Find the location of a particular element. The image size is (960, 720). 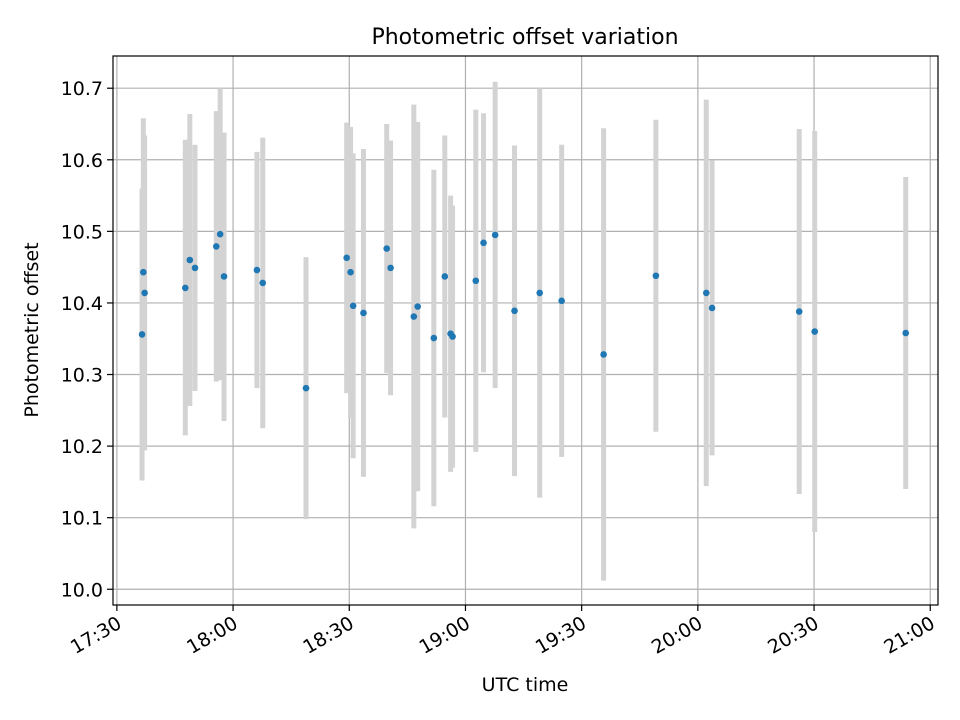

y-tick-label: 10.1 is located at coordinates (82, 519).